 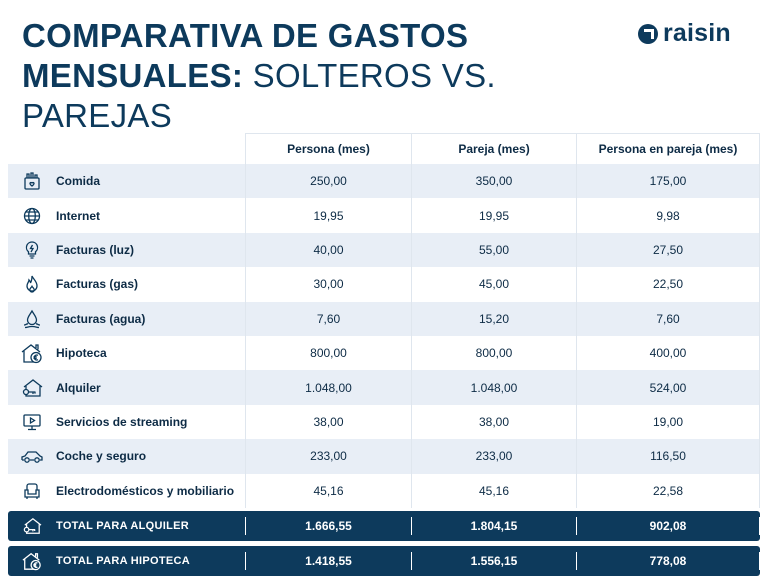 I want to click on table-row: Servicios de streaming 38,00 38,00 19,00, so click(x=384, y=422).